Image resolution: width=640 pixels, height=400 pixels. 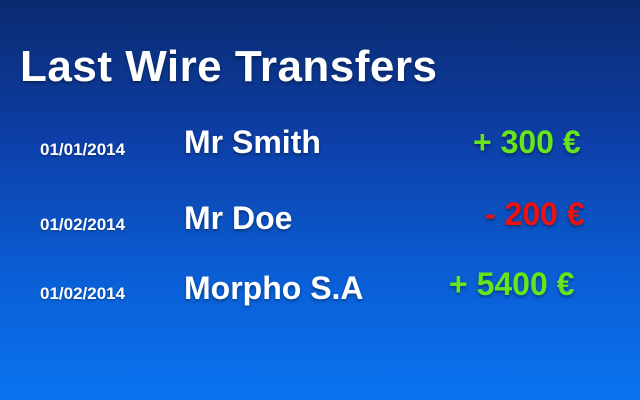 I want to click on transfer-counterparty: Morpho S.A, so click(x=274, y=288).